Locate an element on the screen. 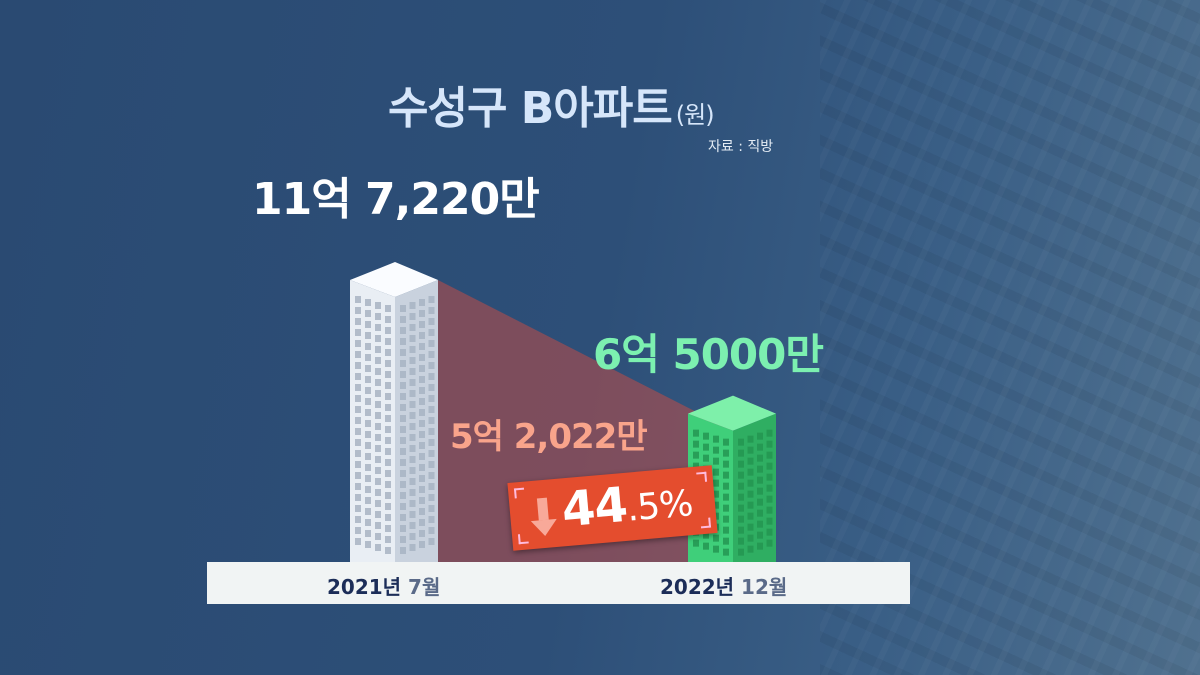  cat-month: 12월 is located at coordinates (764, 587).